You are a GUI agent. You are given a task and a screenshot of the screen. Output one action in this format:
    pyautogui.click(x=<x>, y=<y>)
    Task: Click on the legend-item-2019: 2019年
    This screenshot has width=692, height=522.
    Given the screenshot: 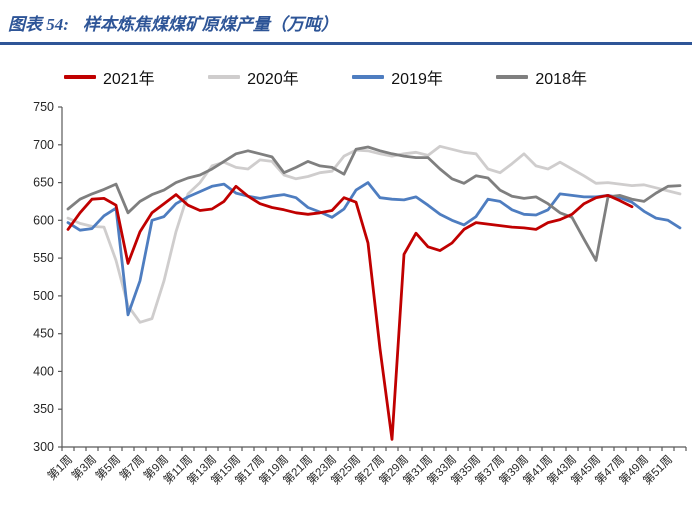 What is the action you would take?
    pyautogui.click(x=397, y=77)
    